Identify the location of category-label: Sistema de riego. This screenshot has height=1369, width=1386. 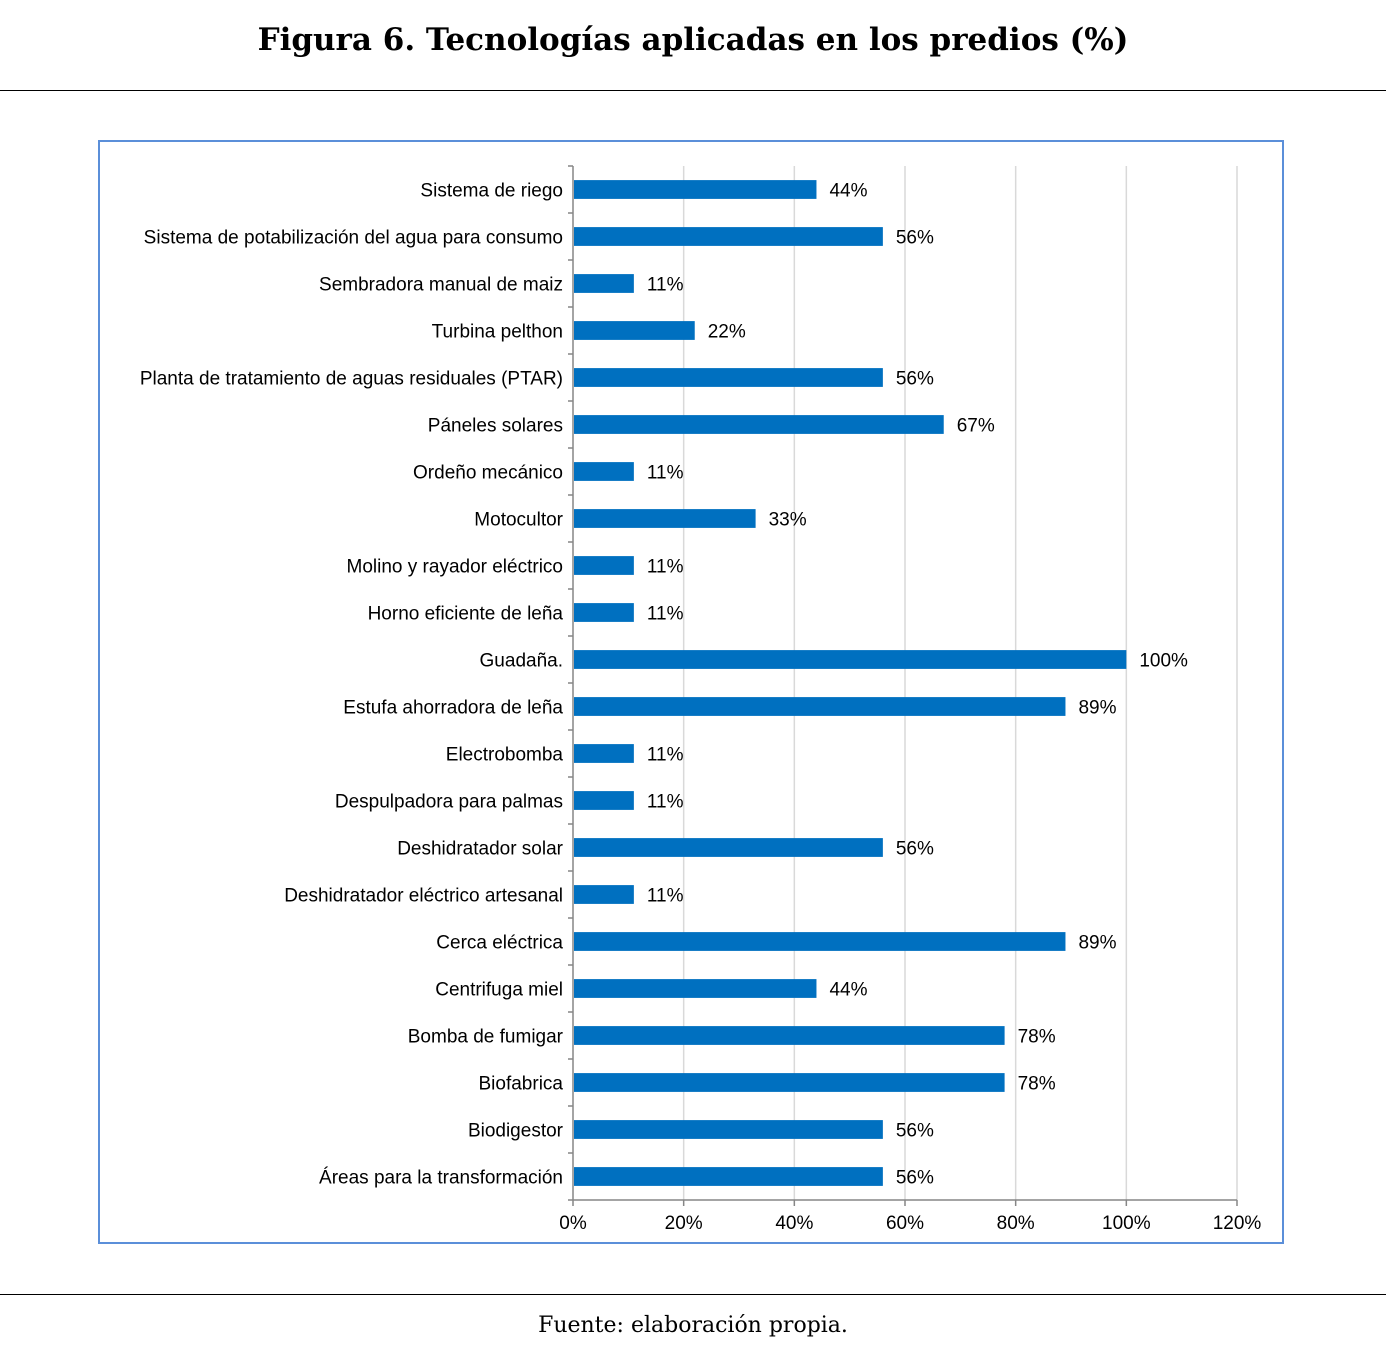
(491, 191).